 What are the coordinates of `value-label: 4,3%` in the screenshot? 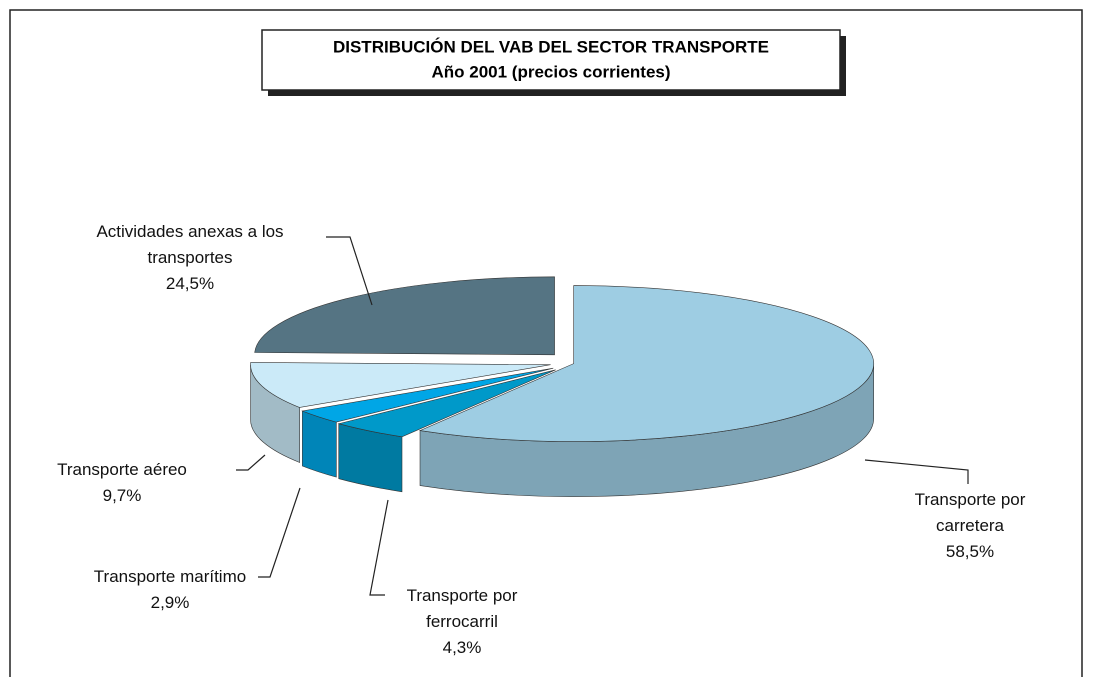 It's located at (462, 647).